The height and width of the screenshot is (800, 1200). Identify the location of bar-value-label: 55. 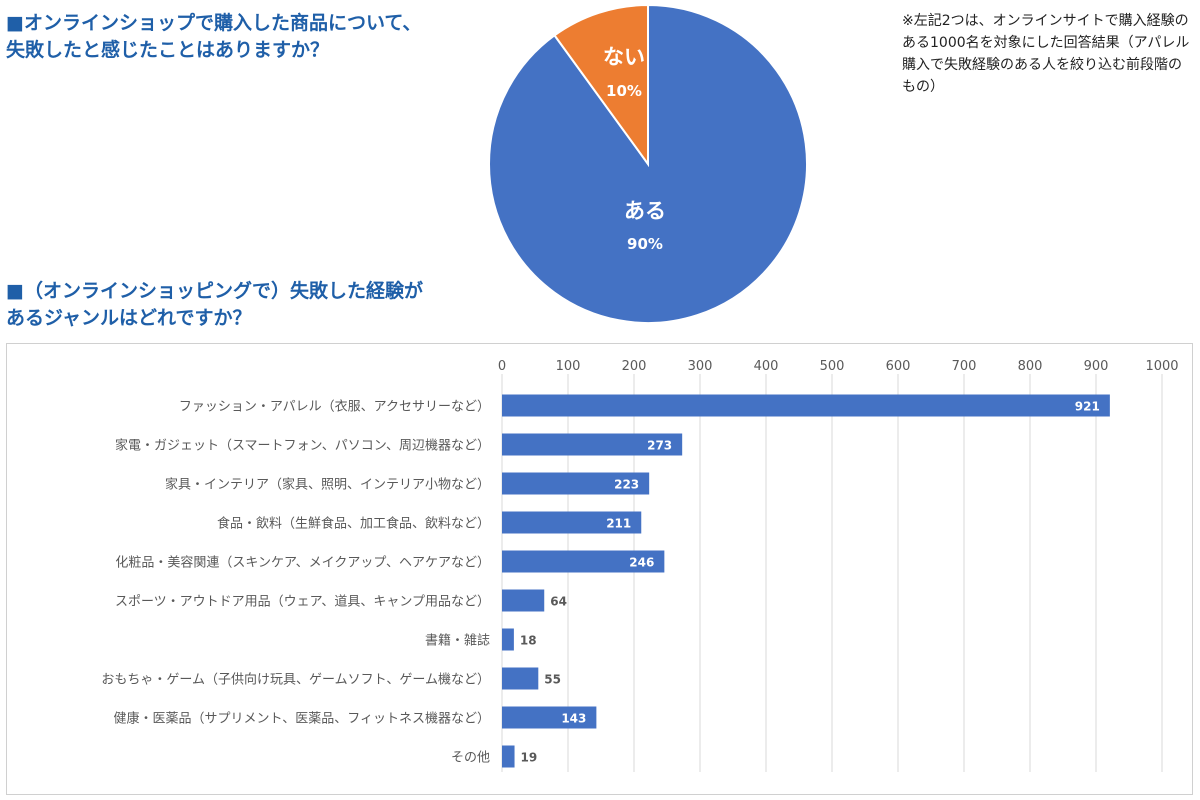
(552, 680).